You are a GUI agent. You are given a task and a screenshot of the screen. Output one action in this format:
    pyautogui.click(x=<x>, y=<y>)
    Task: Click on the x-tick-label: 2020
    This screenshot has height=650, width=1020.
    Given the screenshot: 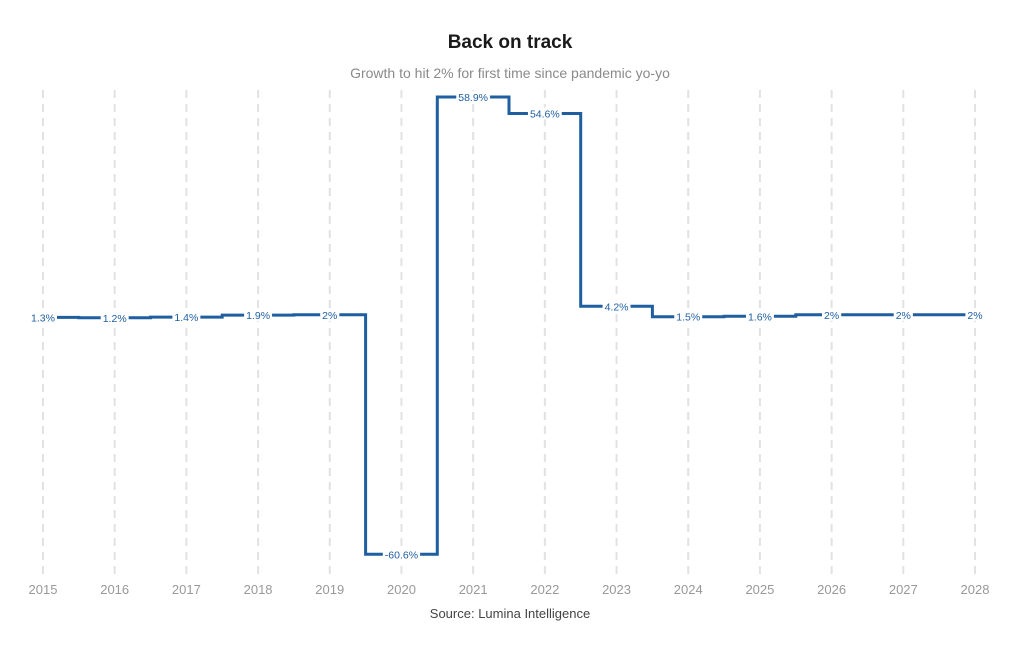 What is the action you would take?
    pyautogui.click(x=401, y=589)
    